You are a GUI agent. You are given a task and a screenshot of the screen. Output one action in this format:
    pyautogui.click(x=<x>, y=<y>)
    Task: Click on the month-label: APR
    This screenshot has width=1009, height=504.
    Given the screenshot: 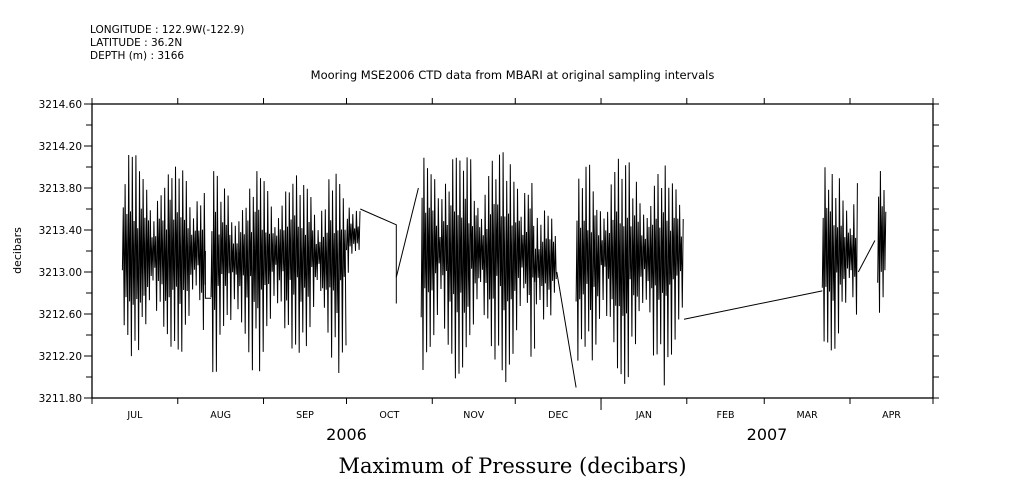 What is the action you would take?
    pyautogui.click(x=891, y=415)
    